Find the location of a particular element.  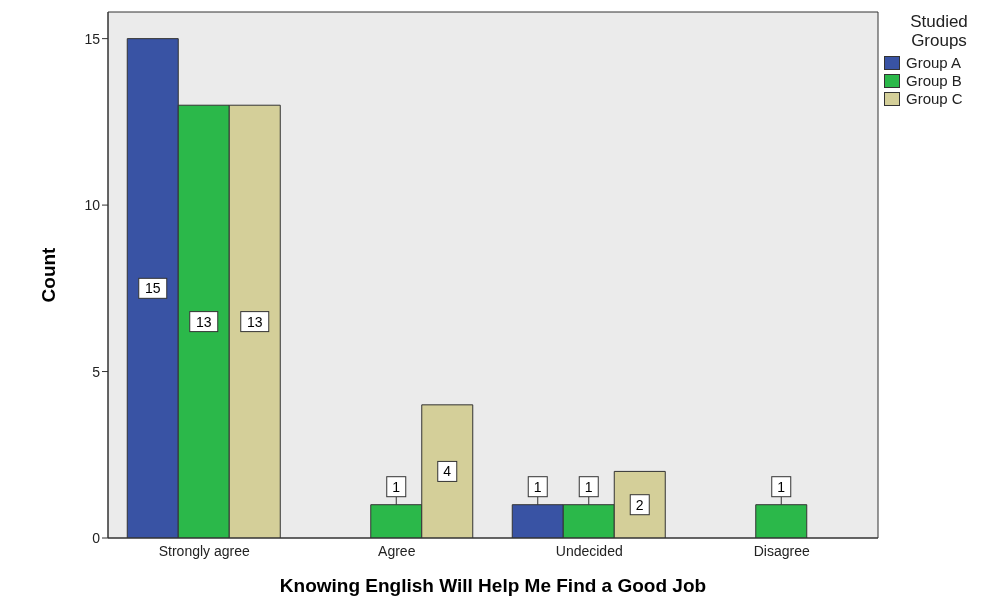

legend-title: Studied Groups is located at coordinates (939, 31).